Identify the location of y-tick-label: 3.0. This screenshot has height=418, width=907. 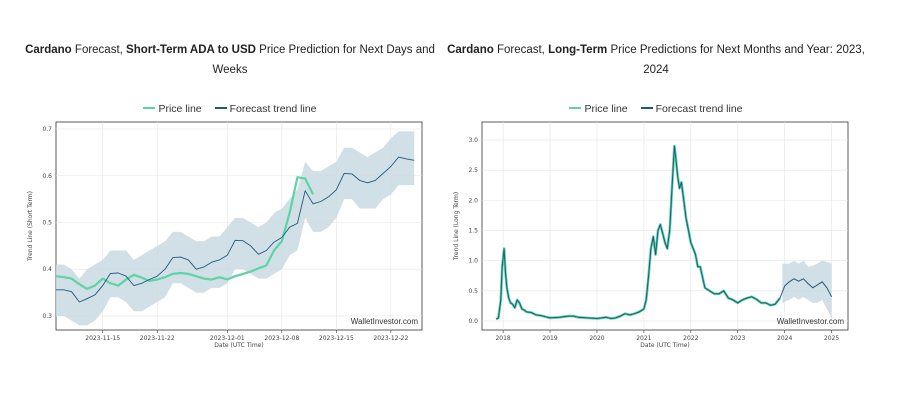
(473, 140).